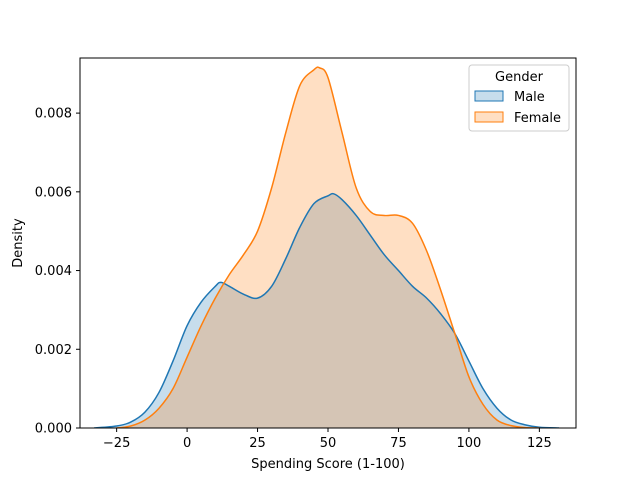  I want to click on legend: Gender Male Female, so click(519, 98).